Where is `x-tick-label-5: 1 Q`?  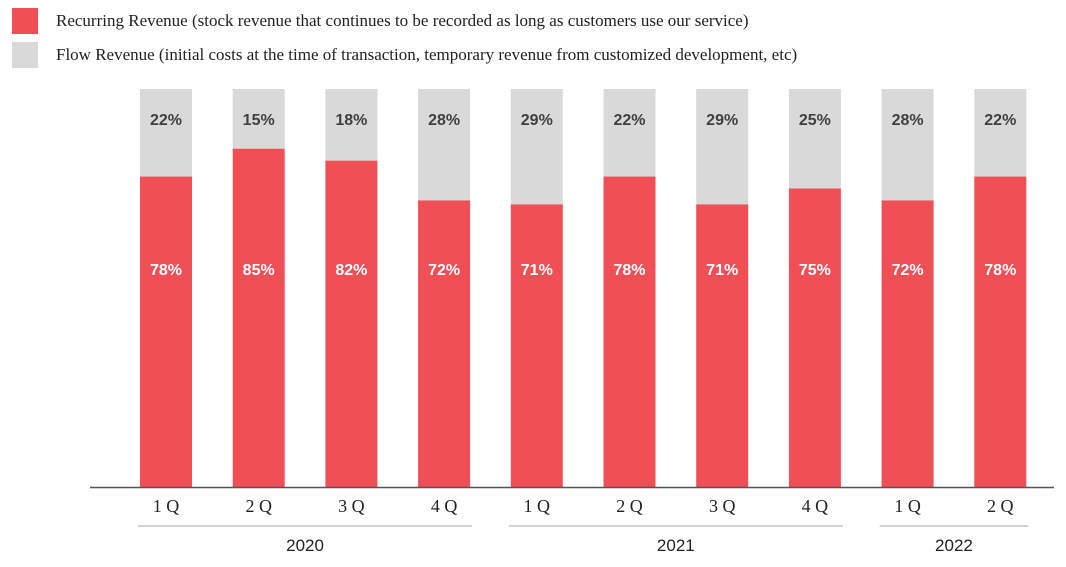
x-tick-label-5: 1 Q is located at coordinates (537, 506).